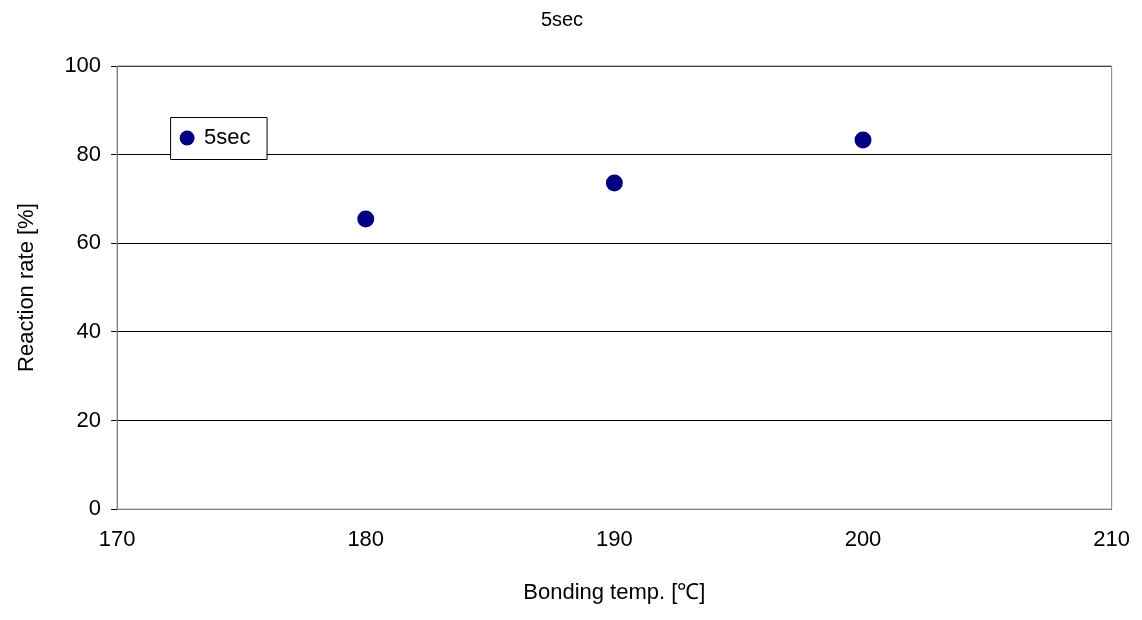 Image resolution: width=1142 pixels, height=620 pixels. Describe the element at coordinates (89, 242) in the screenshot. I see `y-tick-label: 60` at that location.